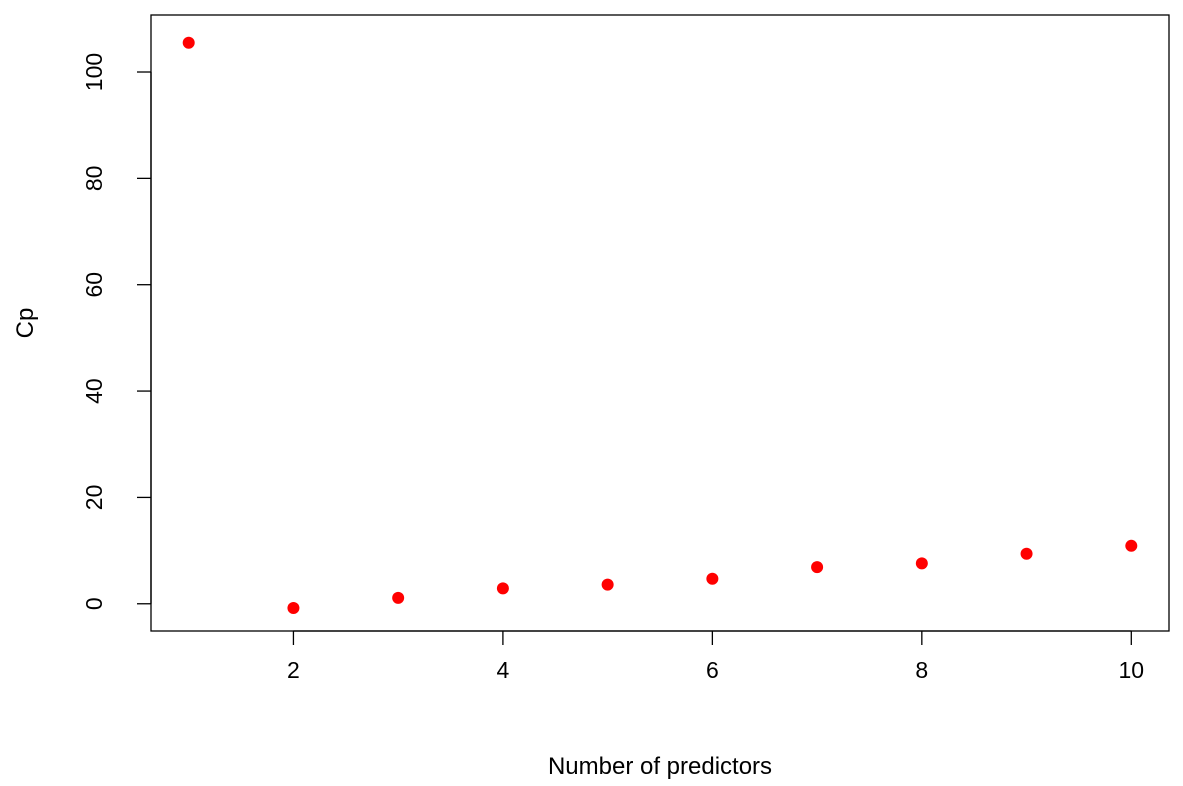 The image size is (1183, 786). Describe the element at coordinates (293, 670) in the screenshot. I see `x-tick-label: 2` at that location.